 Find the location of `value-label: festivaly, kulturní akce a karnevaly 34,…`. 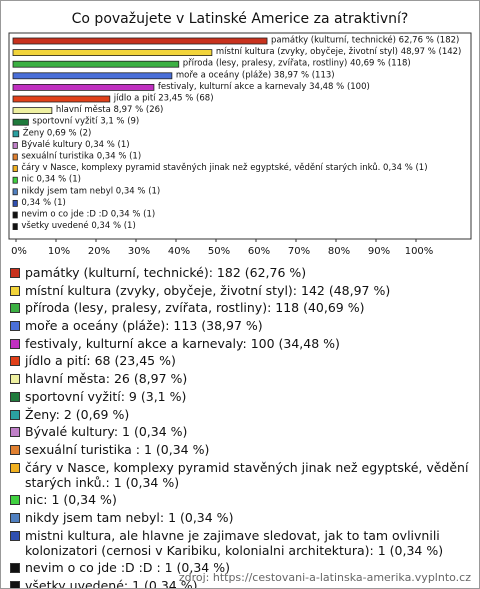

value-label: festivaly, kulturní akce a karnevaly 34,… is located at coordinates (264, 87).